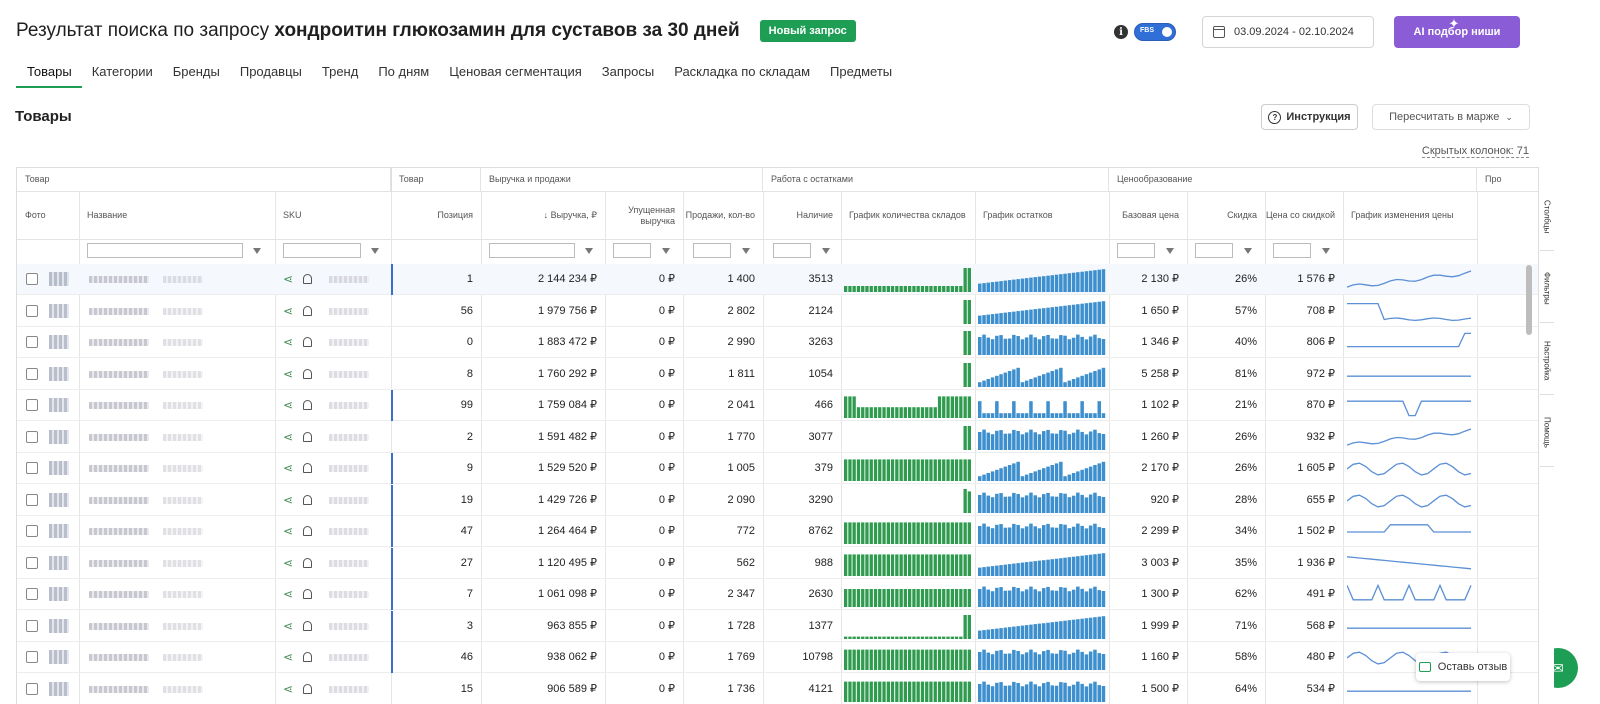 This screenshot has height=704, width=1600. Describe the element at coordinates (177, 216) in the screenshot. I see `column-header-name: Название` at that location.